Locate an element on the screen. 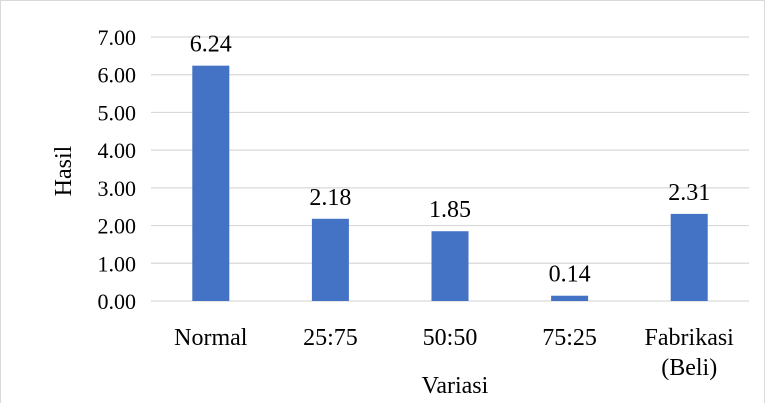  y-tick-label: 5.00 is located at coordinates (117, 112).